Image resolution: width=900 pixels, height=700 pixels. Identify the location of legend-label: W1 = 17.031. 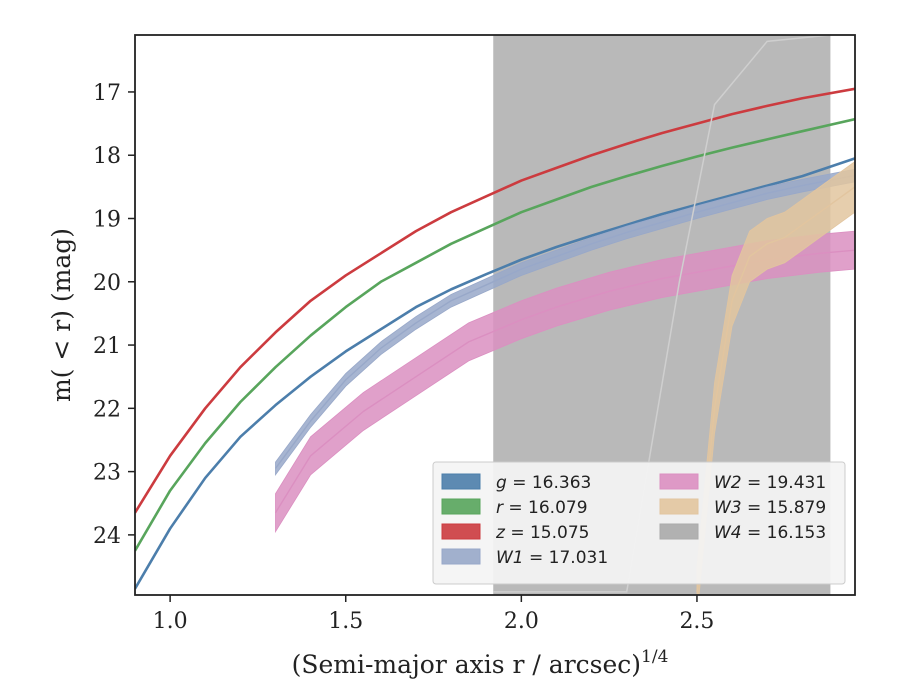
(552, 558).